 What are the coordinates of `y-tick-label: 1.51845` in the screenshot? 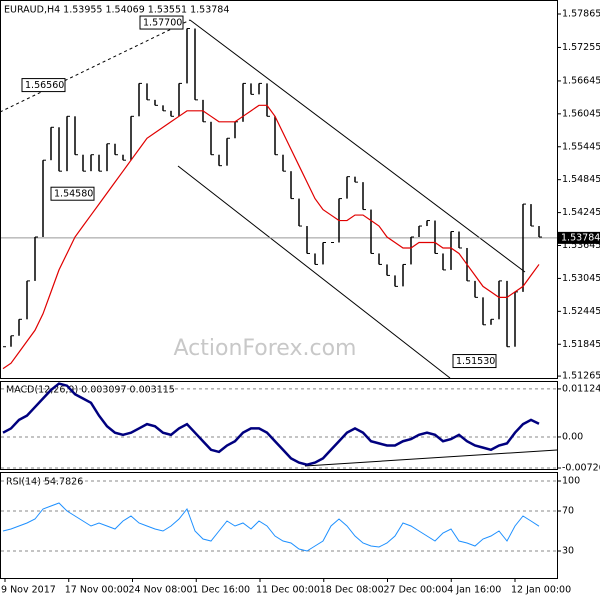 It's located at (581, 344).